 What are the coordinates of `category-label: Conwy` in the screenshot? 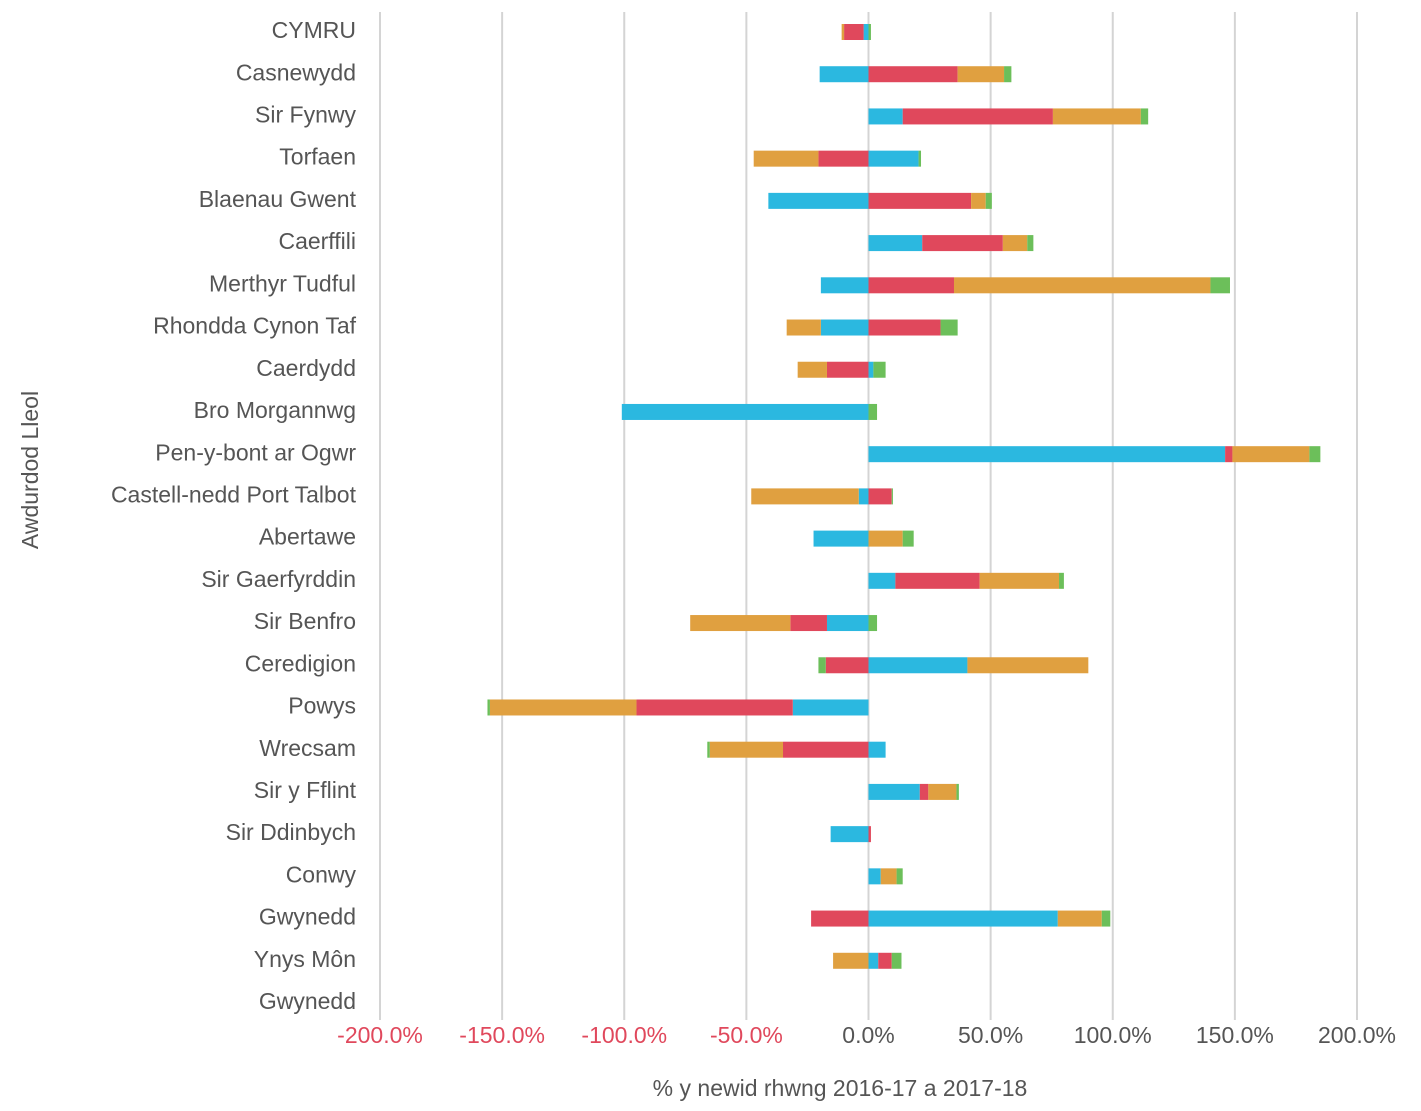 It's located at (321, 874).